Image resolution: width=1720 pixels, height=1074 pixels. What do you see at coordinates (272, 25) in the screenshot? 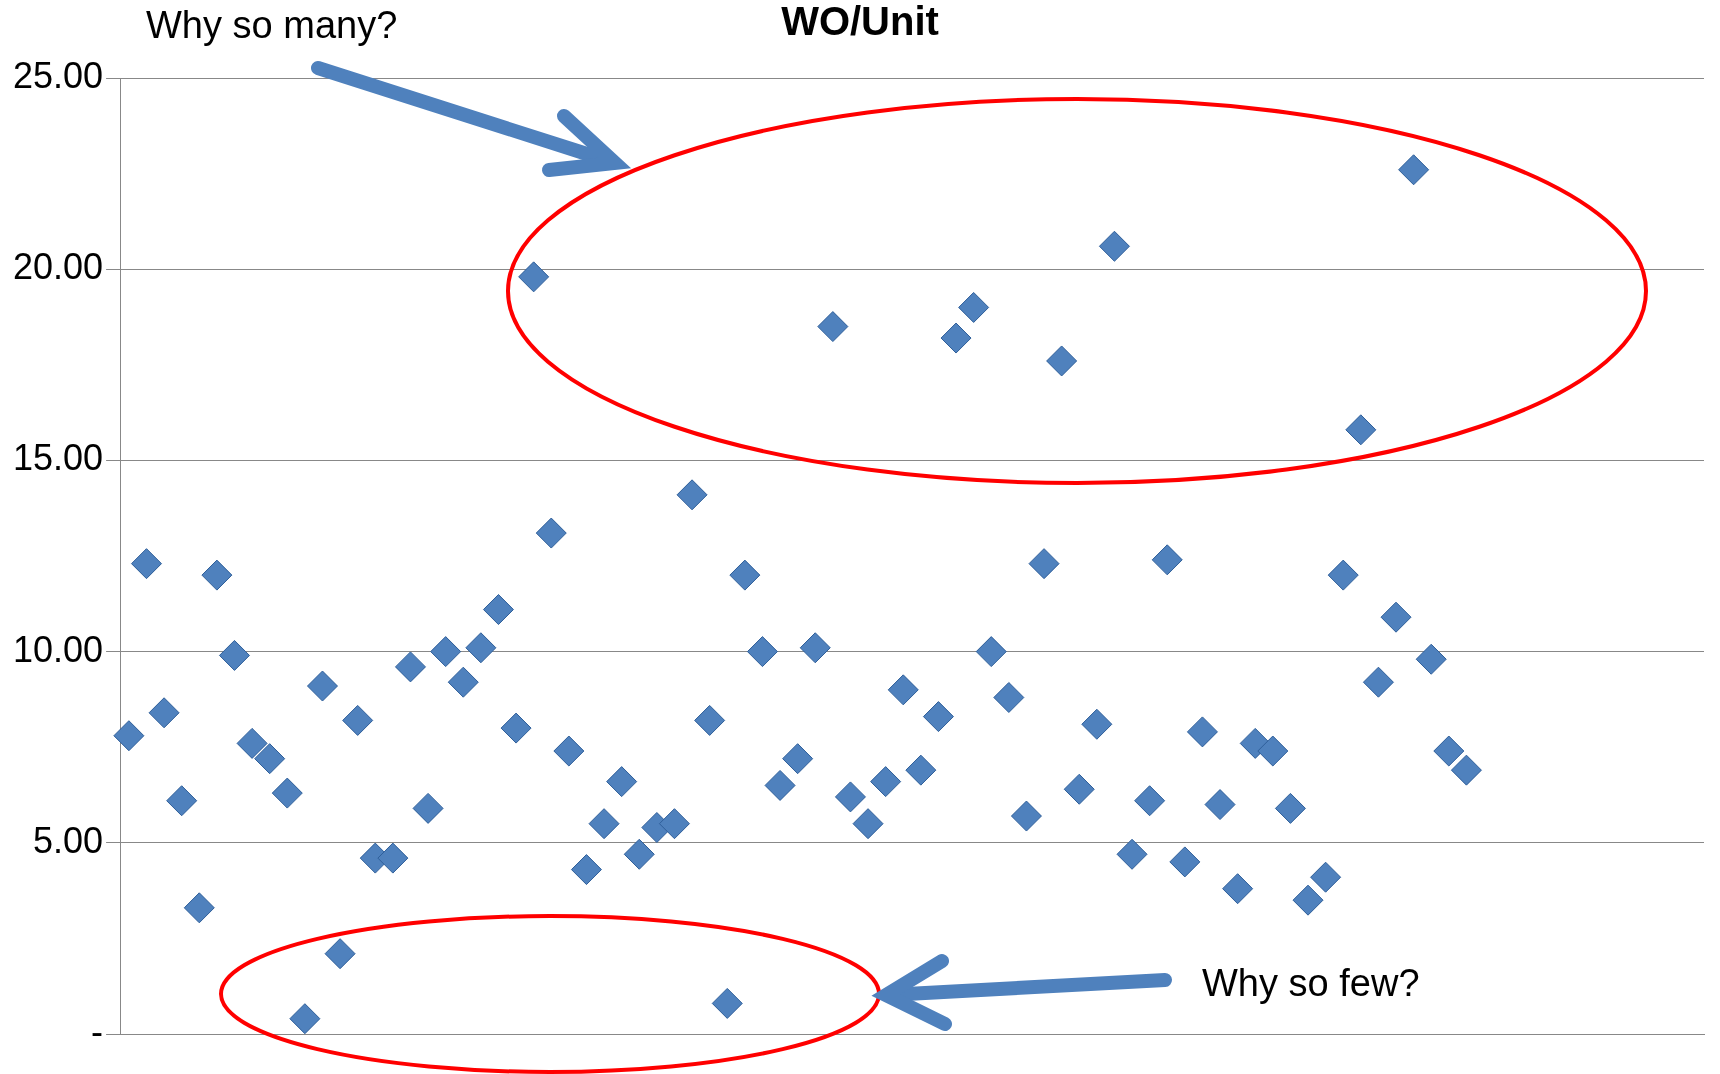
I see `text: Why so many?` at bounding box center [272, 25].